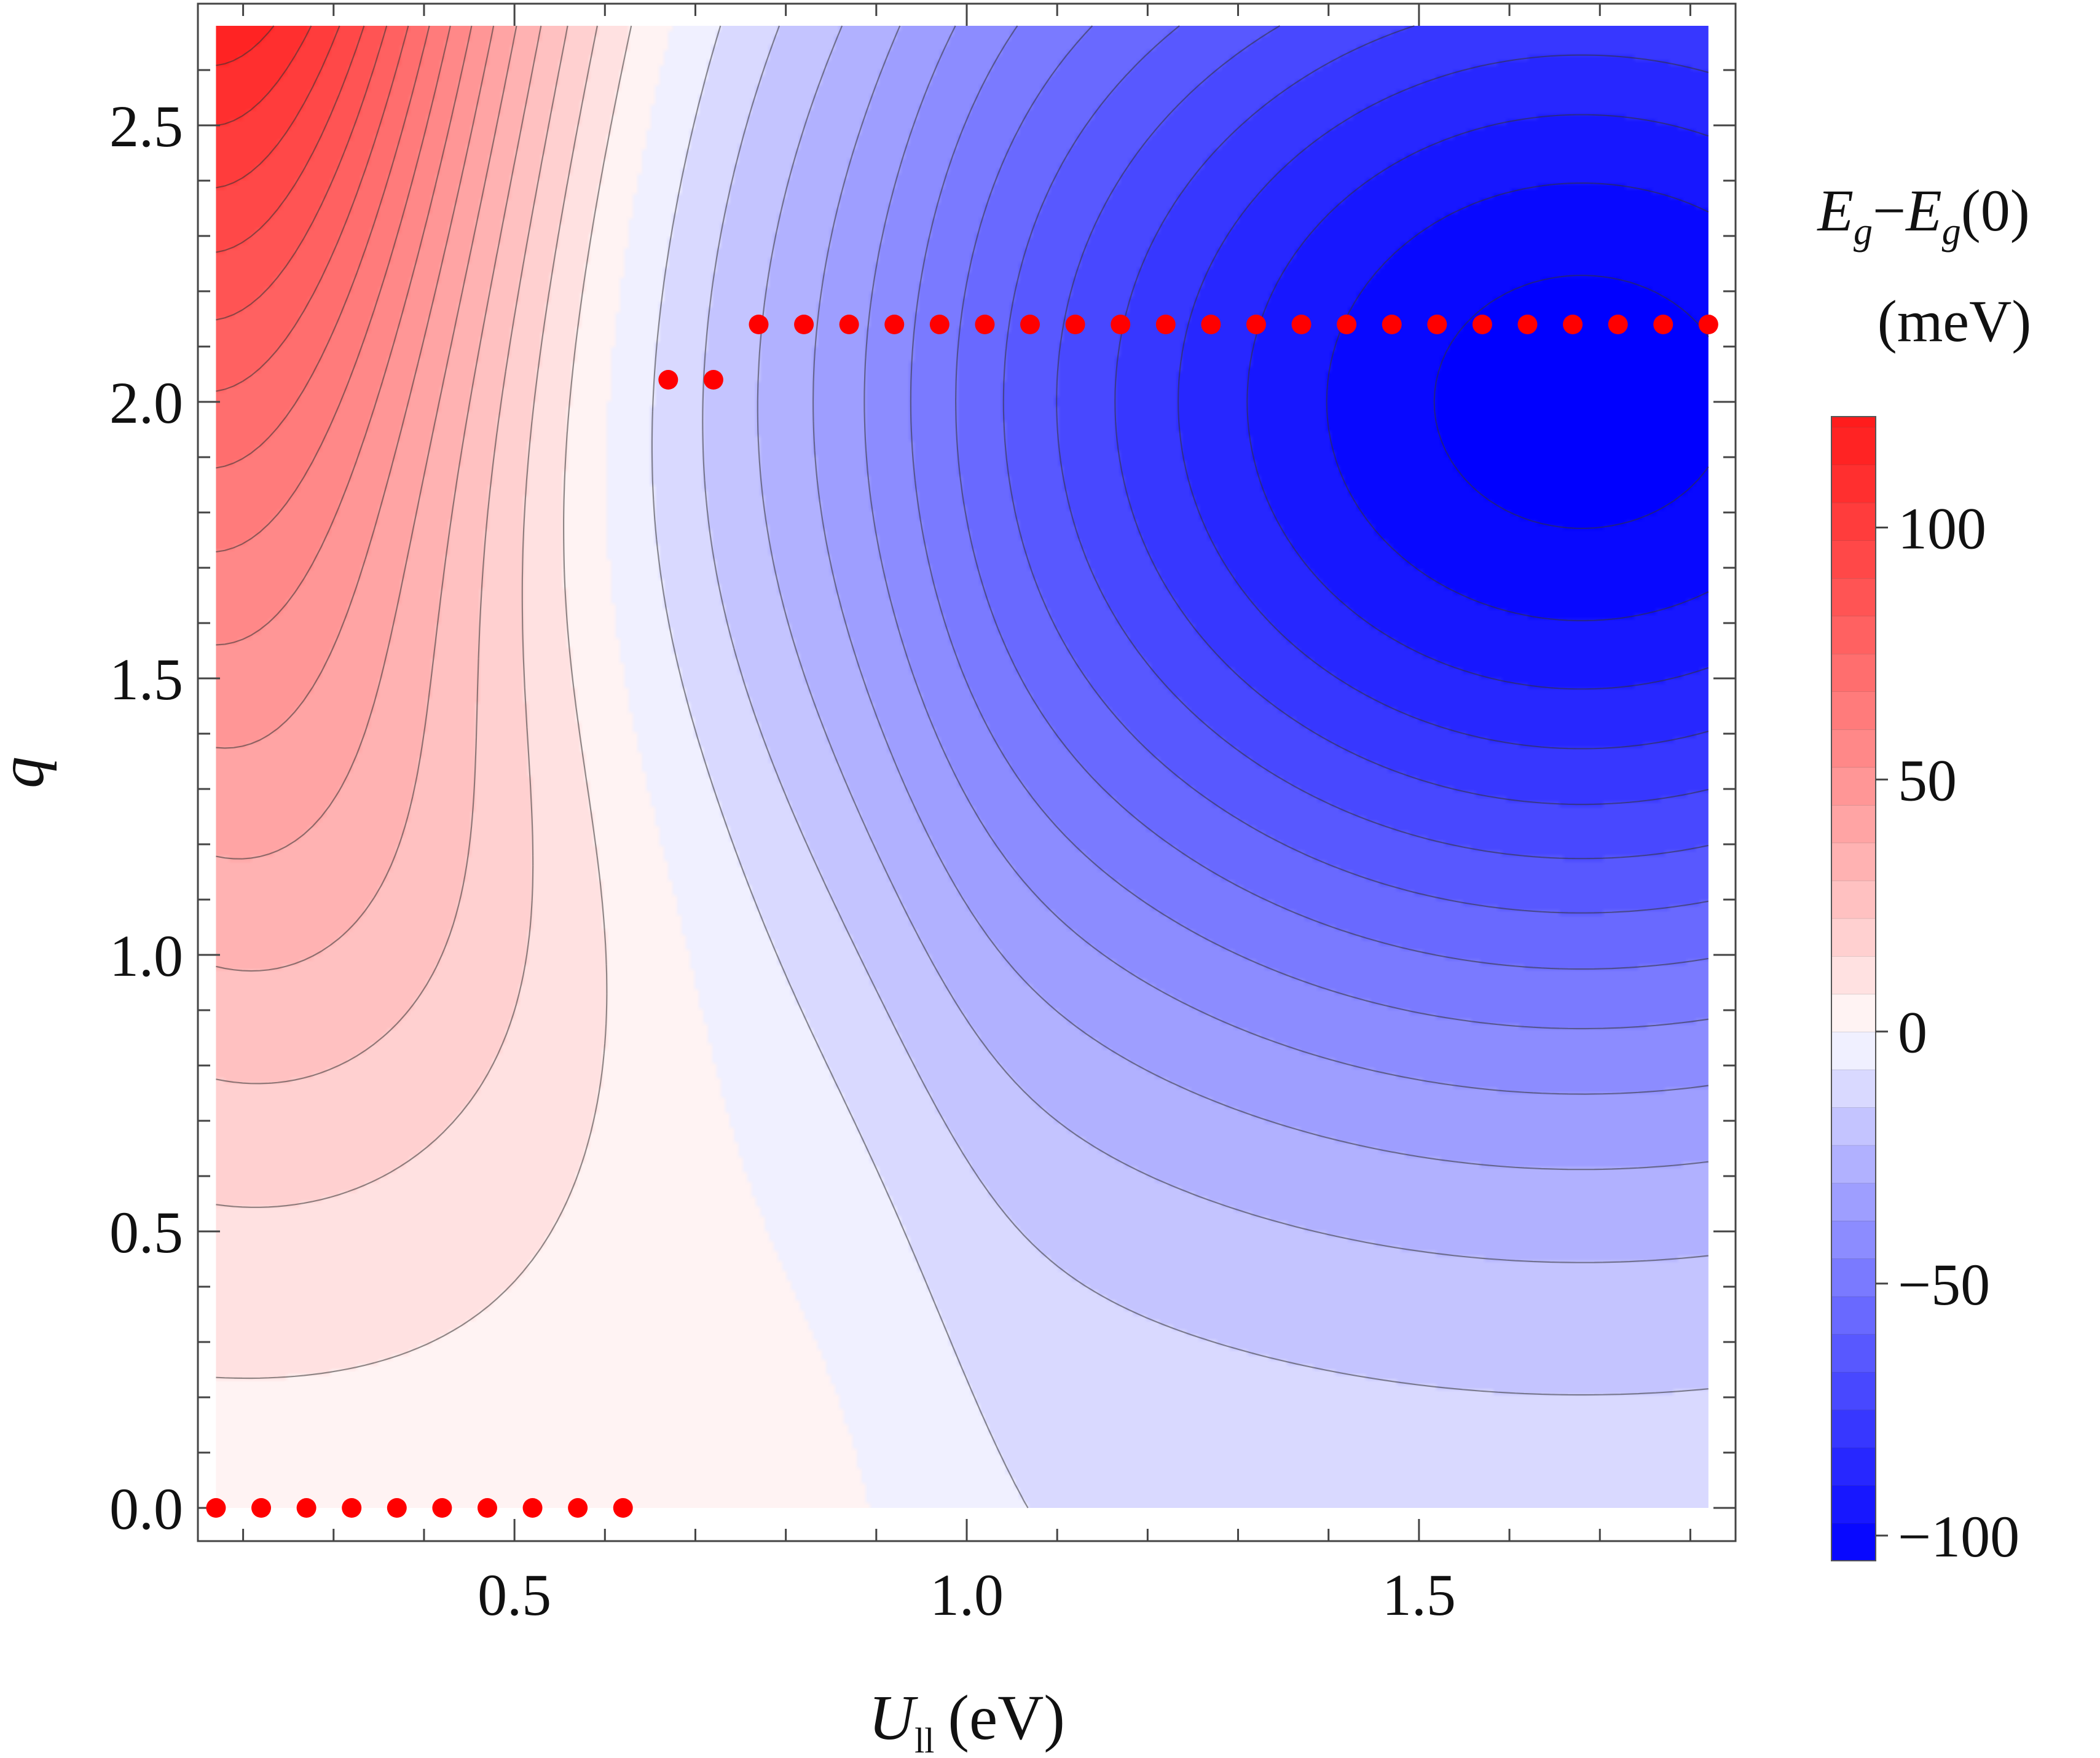 This screenshot has height=1758, width=2100. Describe the element at coordinates (29, 772) in the screenshot. I see `y-axis-title: q` at that location.